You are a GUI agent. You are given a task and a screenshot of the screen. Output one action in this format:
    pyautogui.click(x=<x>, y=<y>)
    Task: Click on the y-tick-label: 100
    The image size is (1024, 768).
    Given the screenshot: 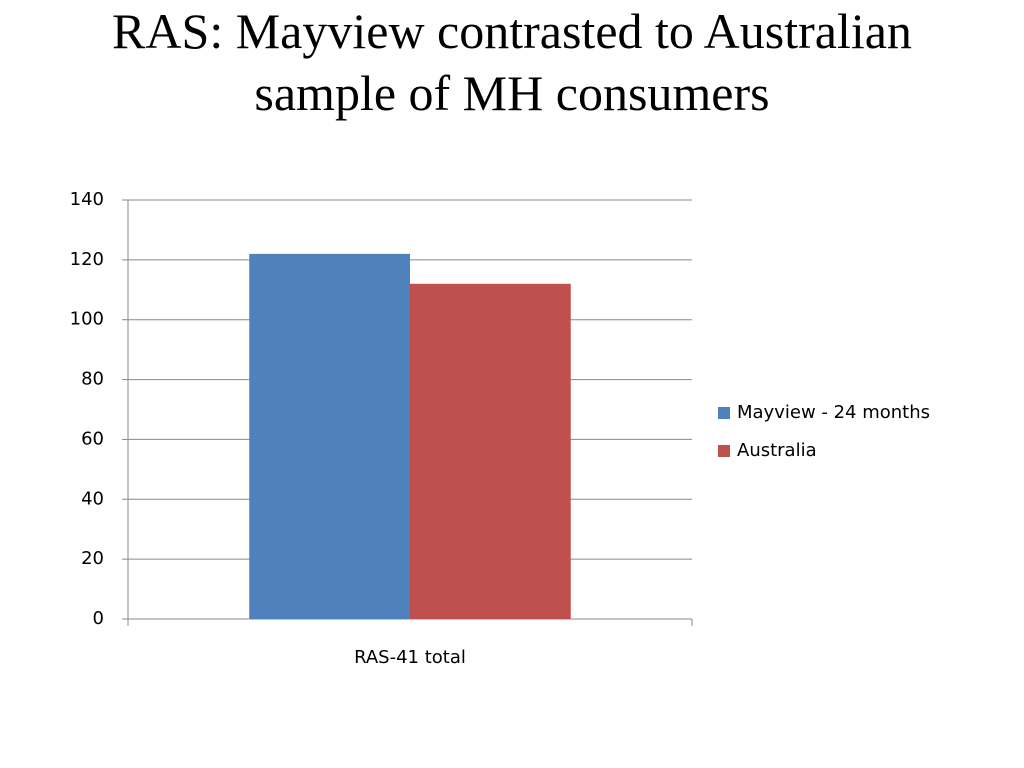 What is the action you would take?
    pyautogui.click(x=87, y=319)
    